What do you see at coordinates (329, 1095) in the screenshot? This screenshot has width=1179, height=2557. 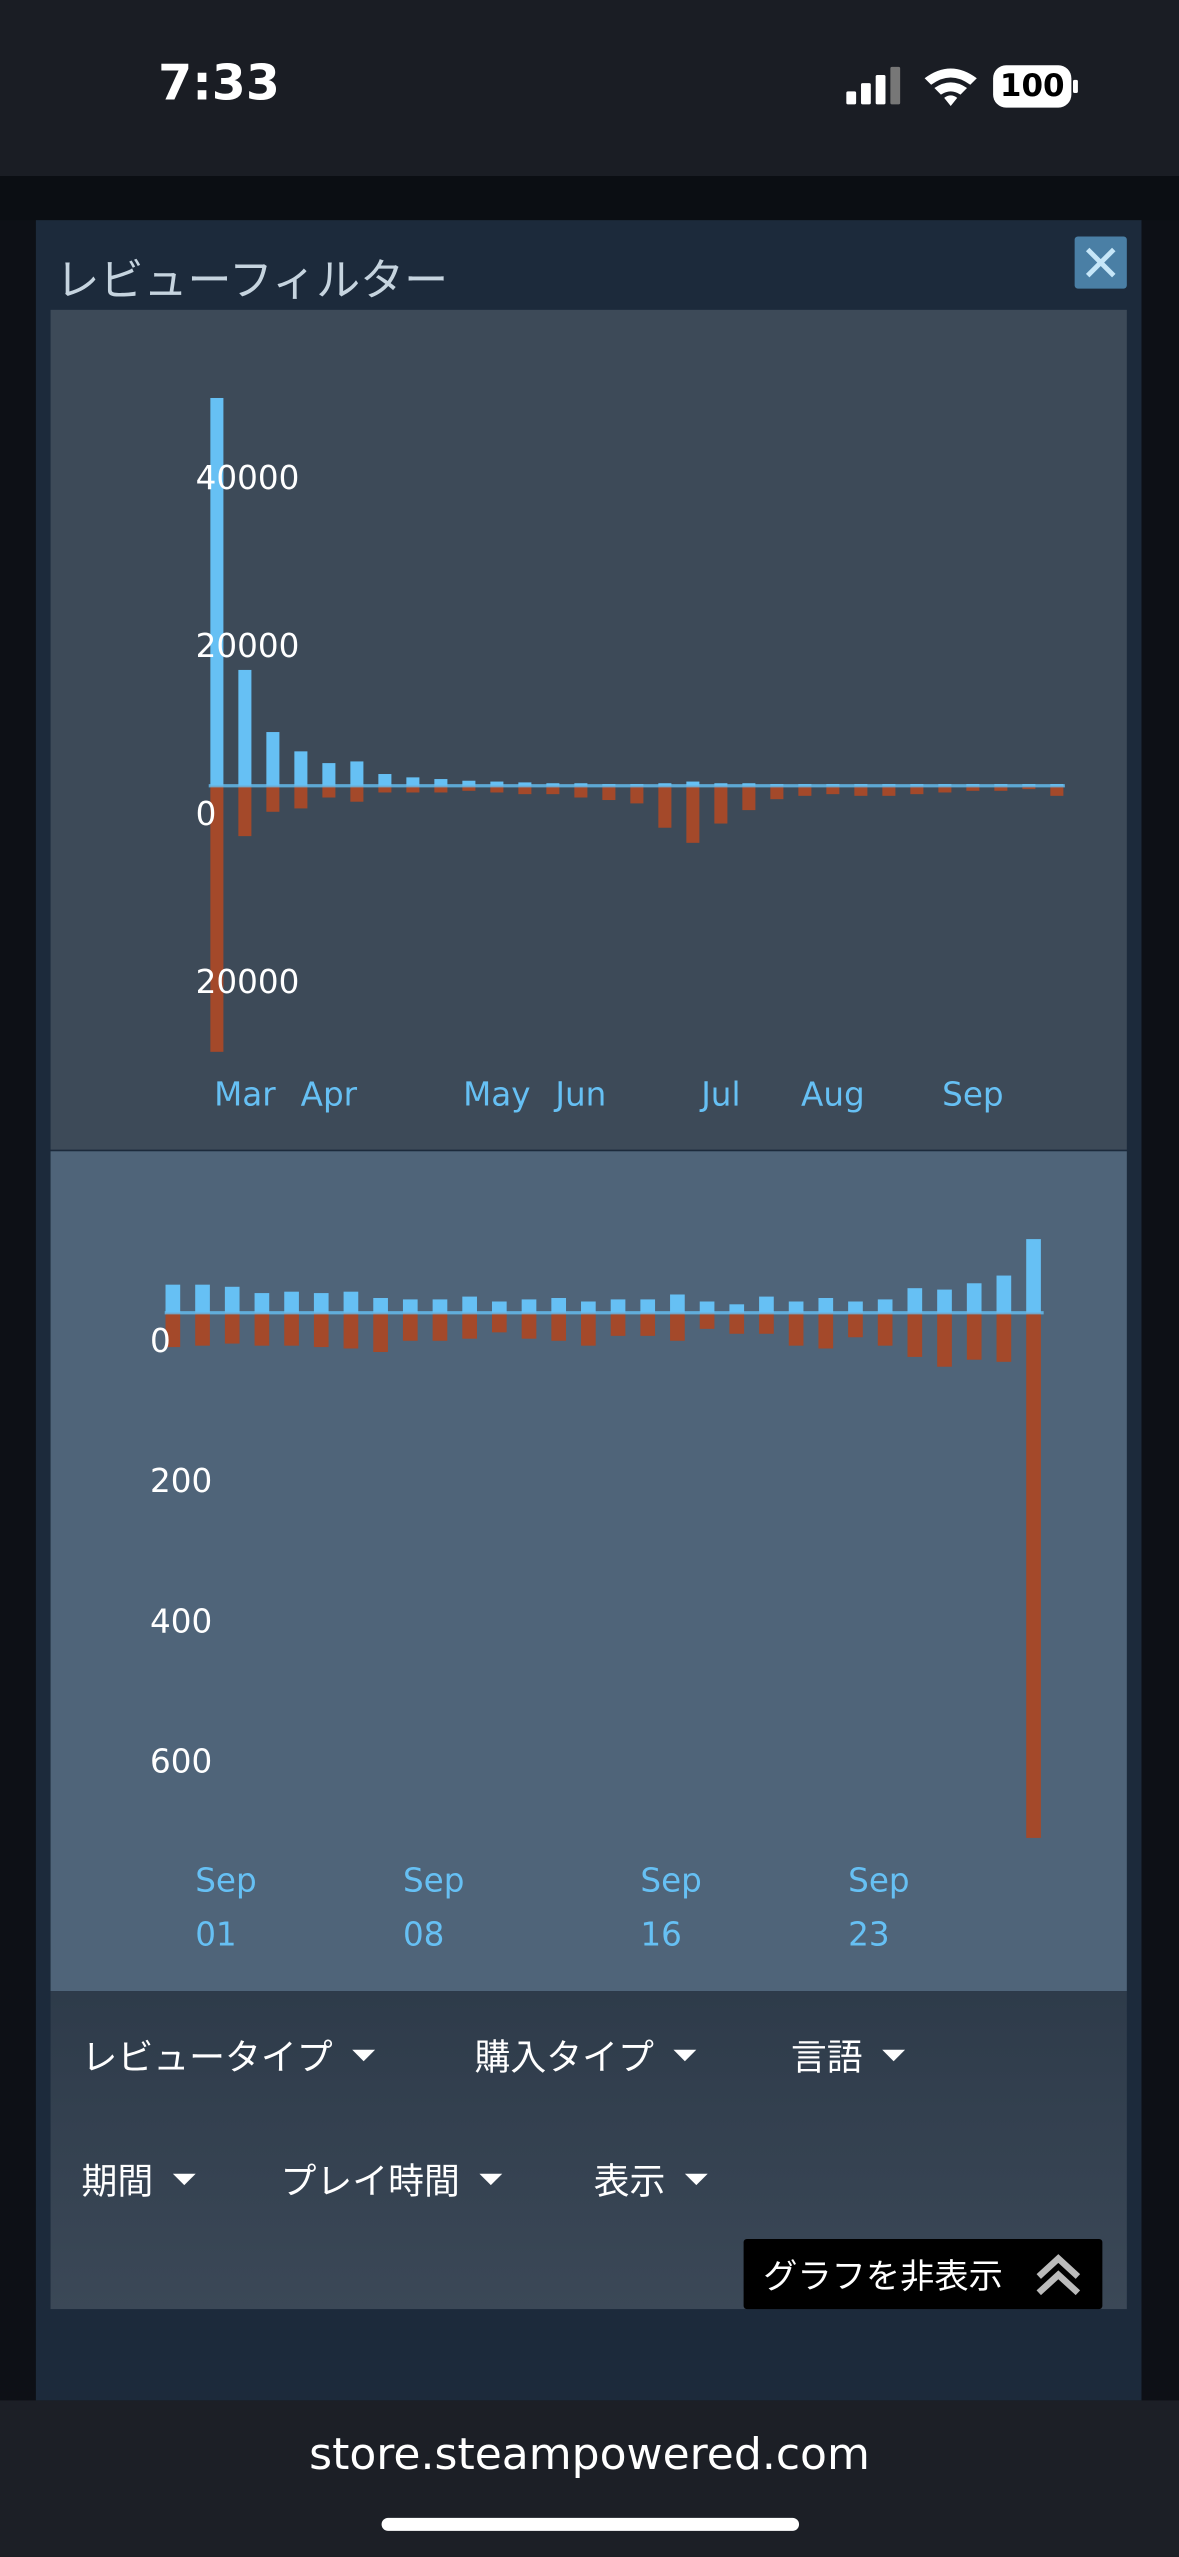 I see `x-tick-label: Apr` at bounding box center [329, 1095].